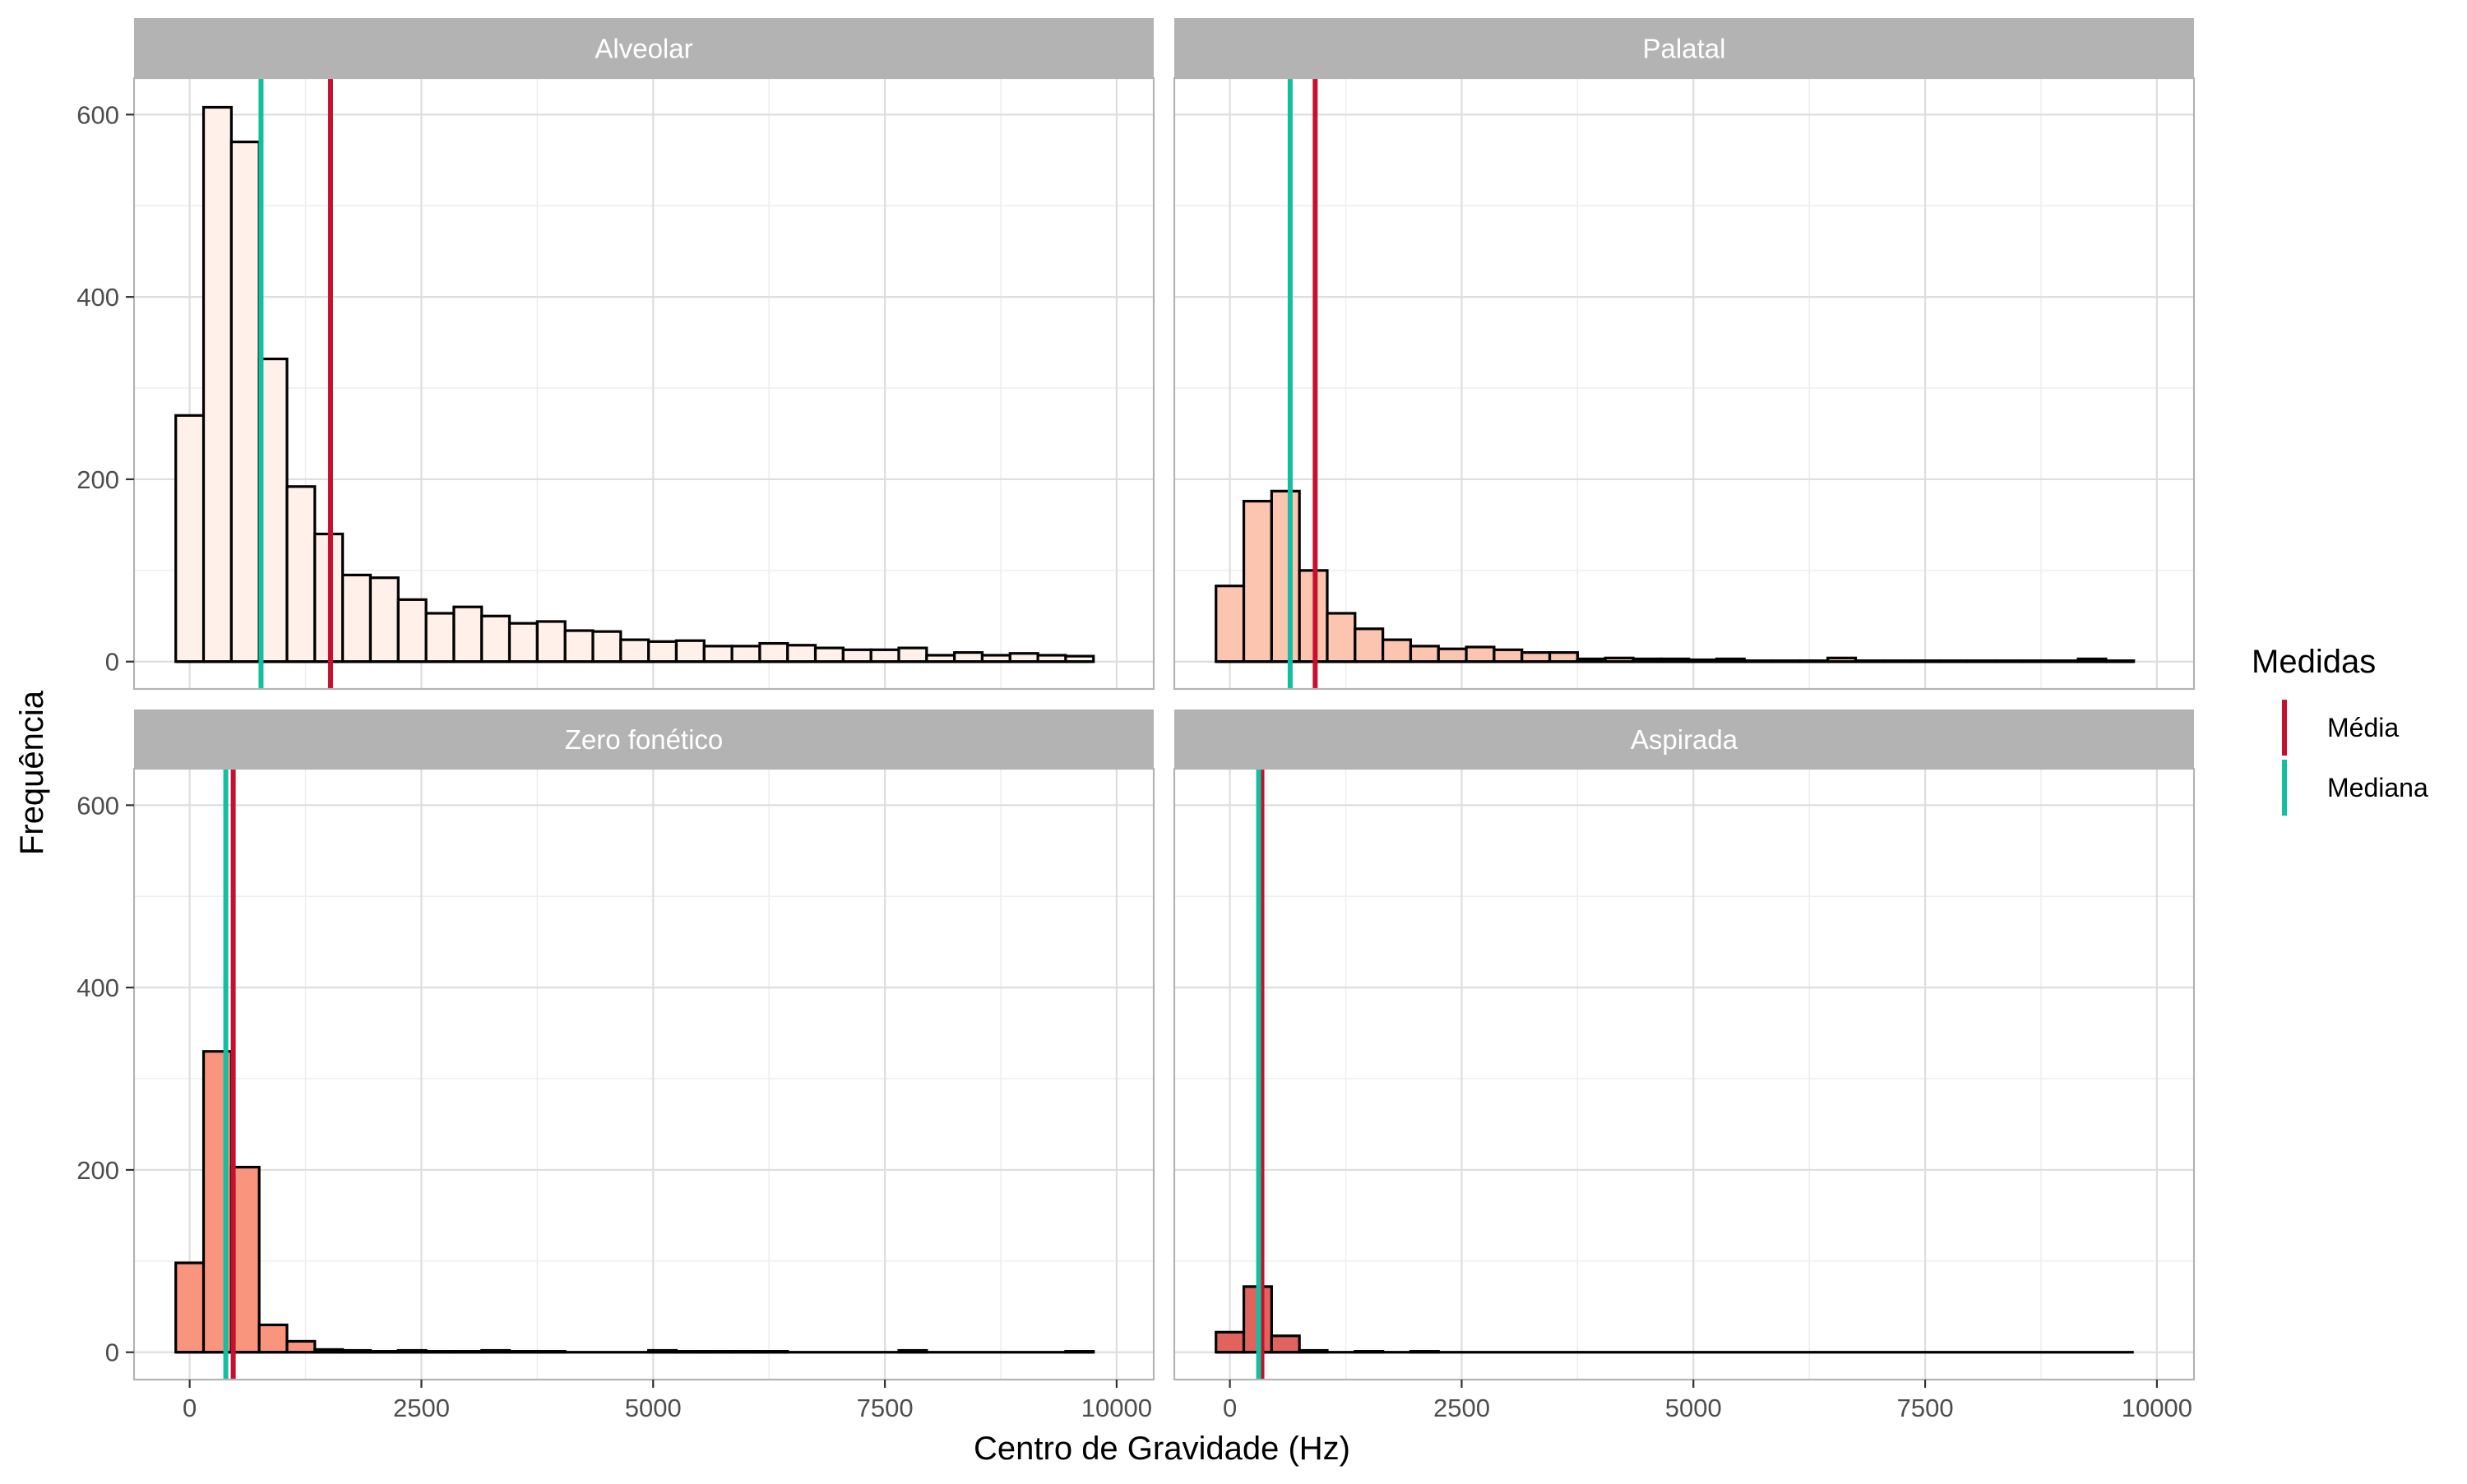 The width and height of the screenshot is (2467, 1484). I want to click on legend: Medidas Média Mediana, so click(2340, 730).